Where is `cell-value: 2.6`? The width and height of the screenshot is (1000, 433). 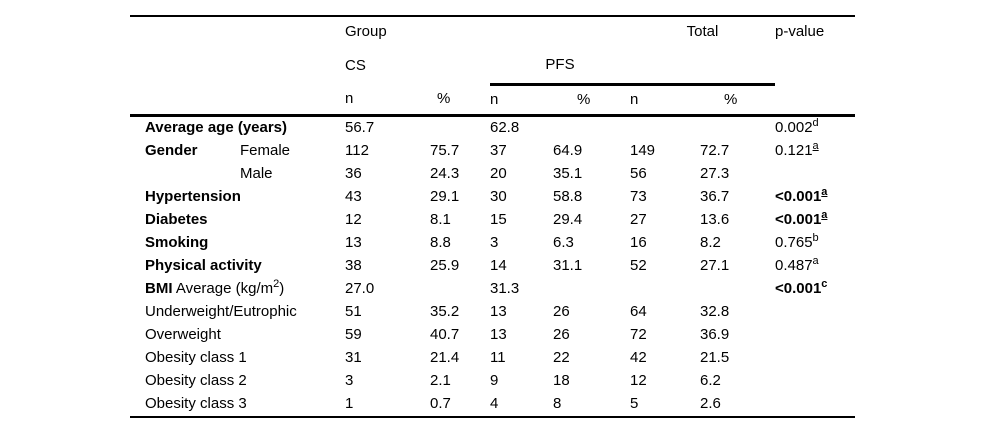 cell-value: 2.6 is located at coordinates (710, 404).